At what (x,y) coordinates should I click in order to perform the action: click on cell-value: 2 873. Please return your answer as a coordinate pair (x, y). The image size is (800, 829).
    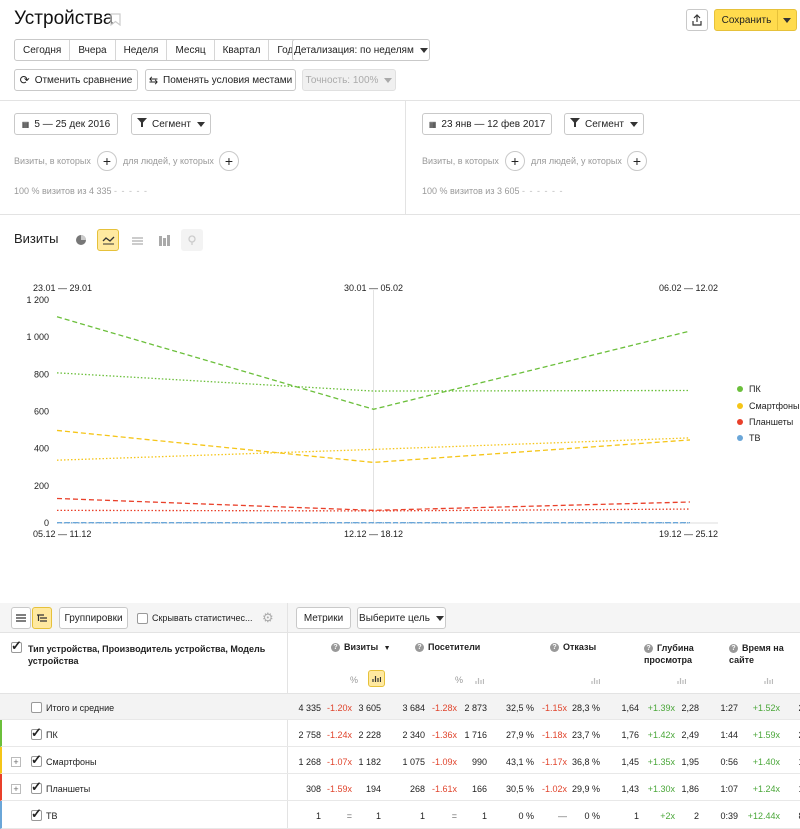
    Looking at the image, I should click on (475, 708).